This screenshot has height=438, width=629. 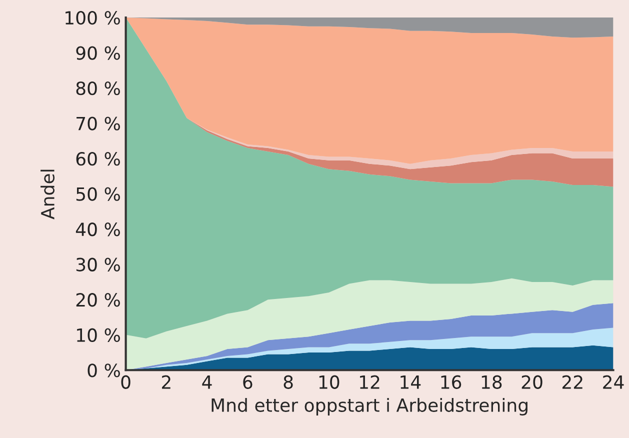 I want to click on y-tick-label: 20 %, so click(x=98, y=300).